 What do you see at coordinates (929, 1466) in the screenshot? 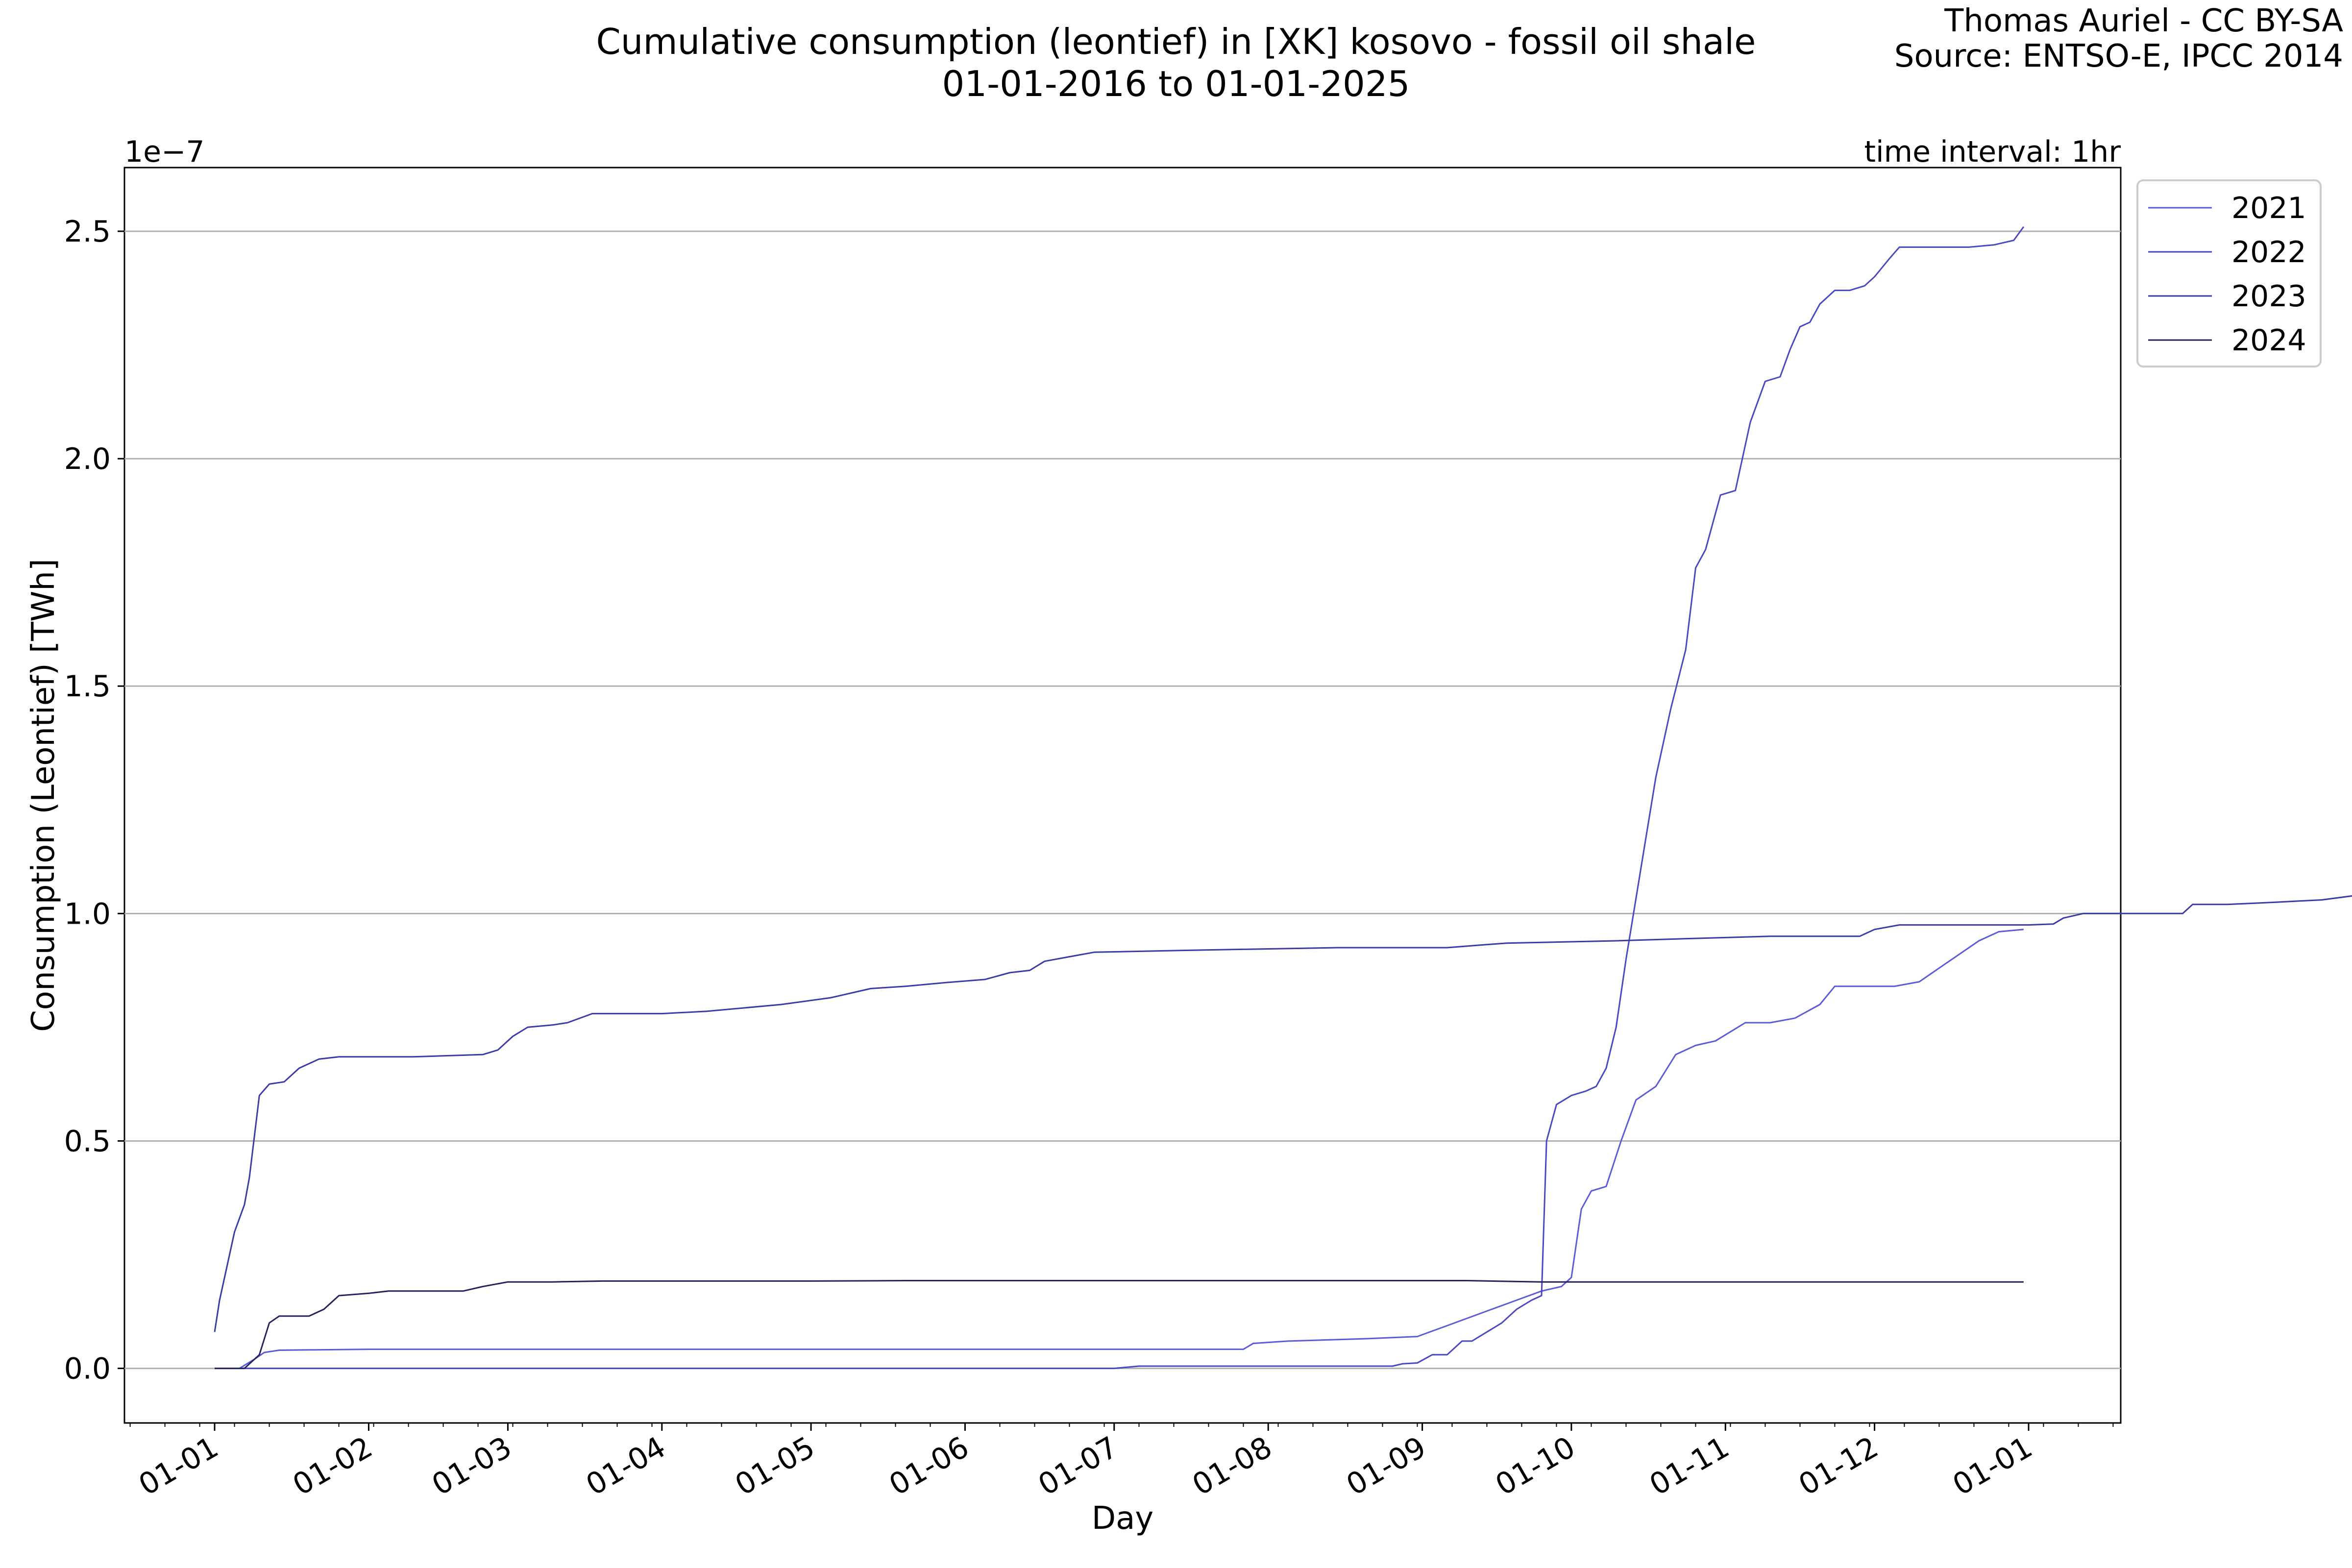
I see `x-tick-label: 01-06` at bounding box center [929, 1466].